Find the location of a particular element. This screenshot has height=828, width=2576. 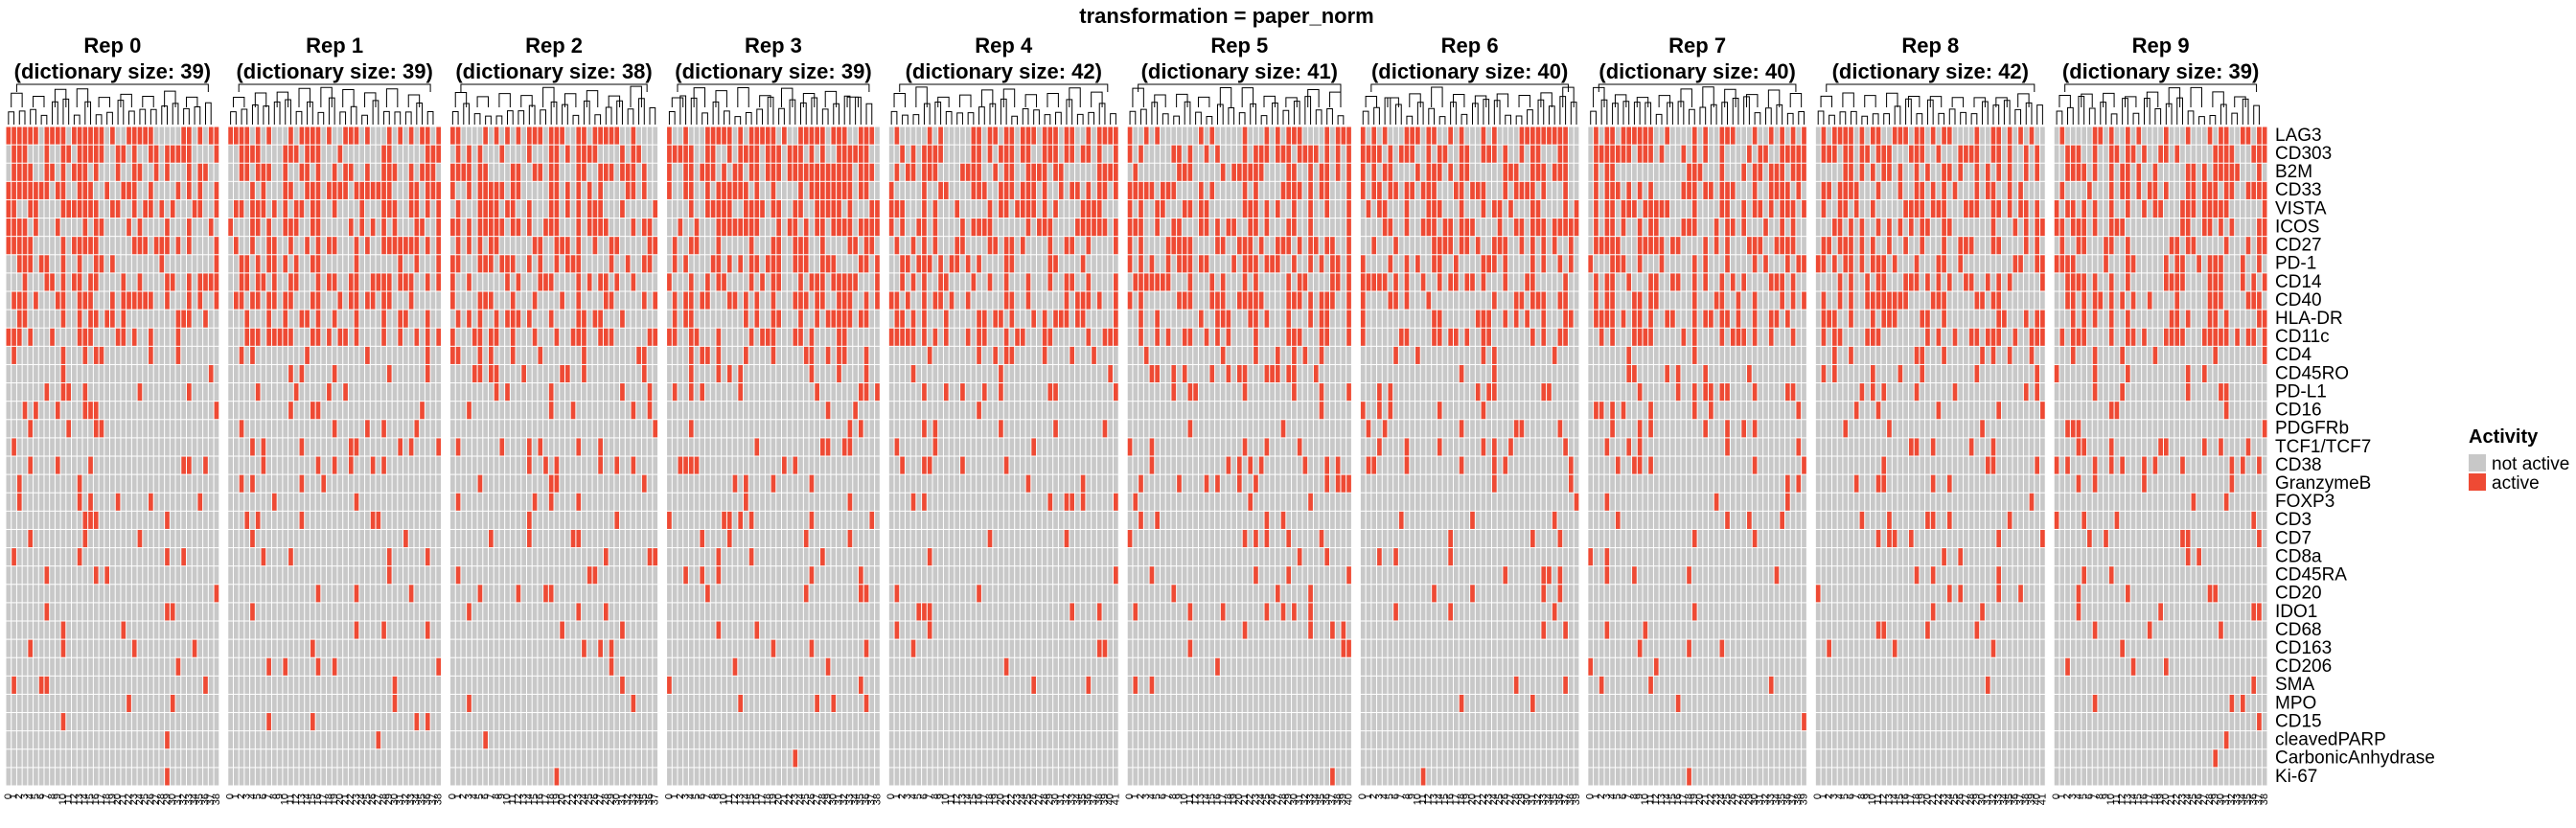

column-label: 14 is located at coordinates (529, 799).